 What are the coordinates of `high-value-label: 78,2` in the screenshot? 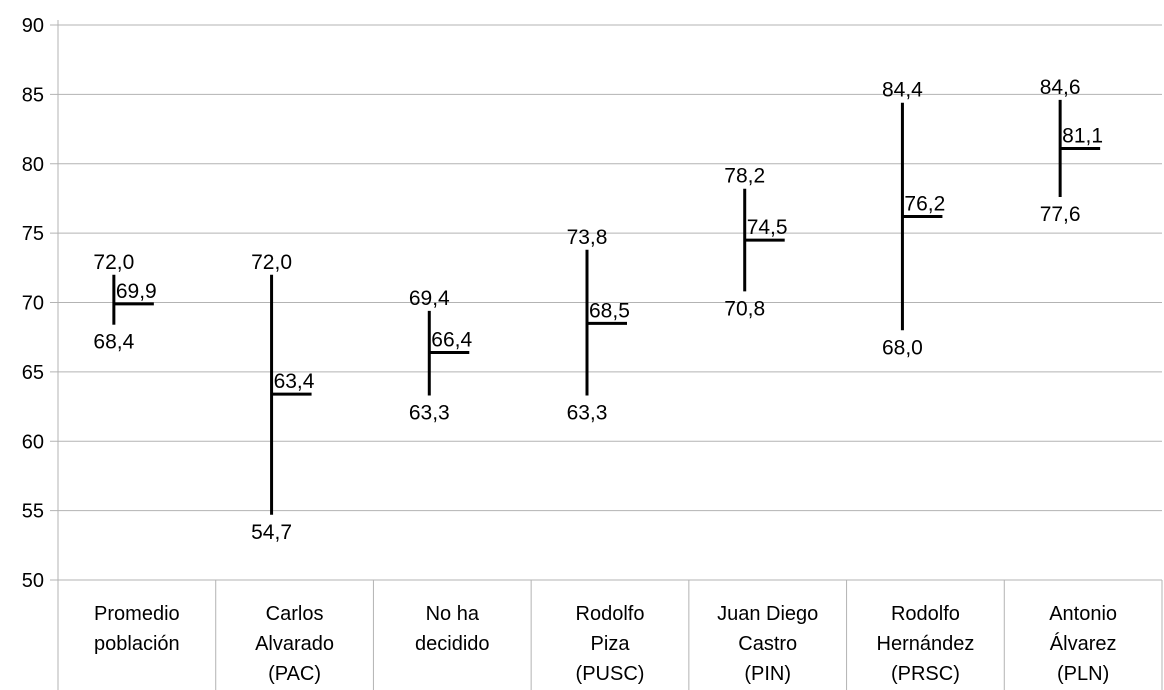 It's located at (744, 176).